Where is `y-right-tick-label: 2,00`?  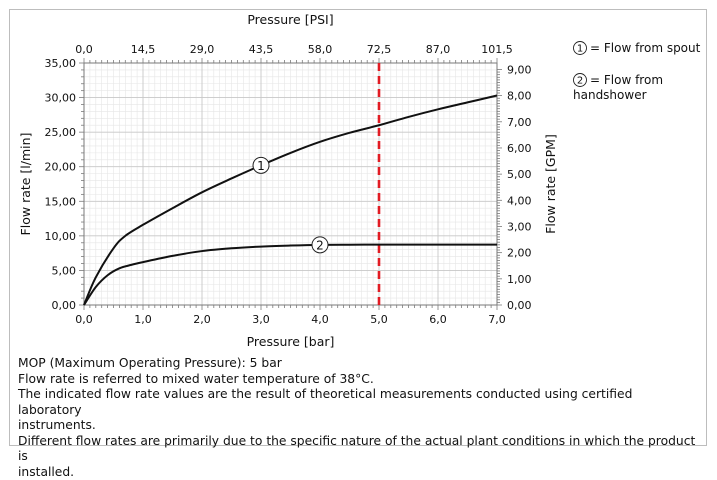
y-right-tick-label: 2,00 is located at coordinates (519, 253).